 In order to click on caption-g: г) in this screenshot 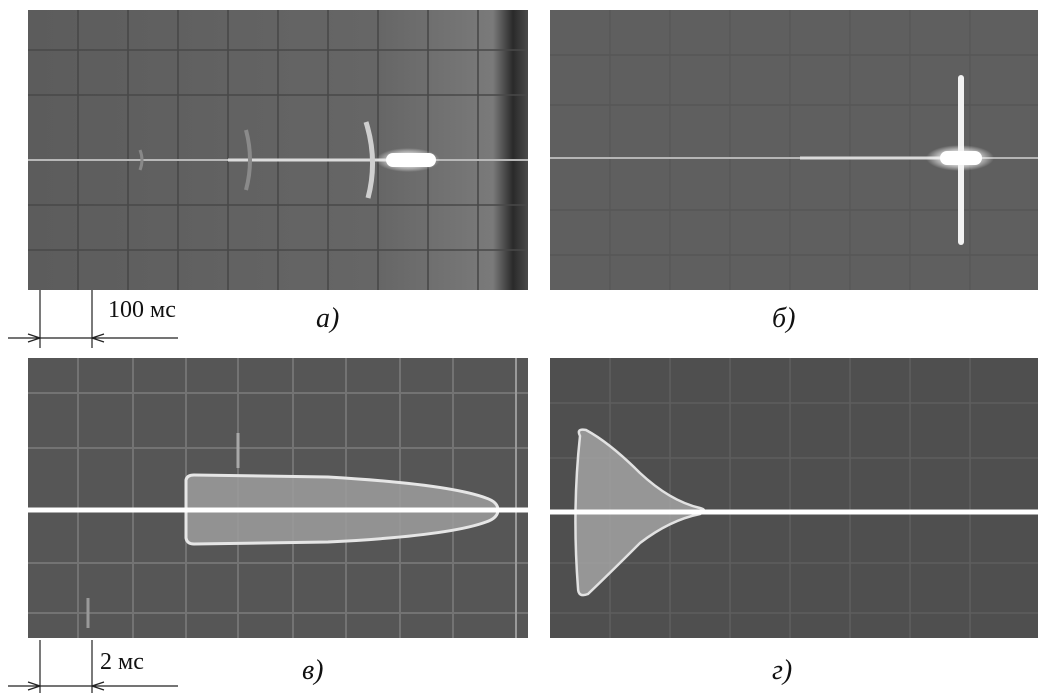, I will do `click(782, 670)`.